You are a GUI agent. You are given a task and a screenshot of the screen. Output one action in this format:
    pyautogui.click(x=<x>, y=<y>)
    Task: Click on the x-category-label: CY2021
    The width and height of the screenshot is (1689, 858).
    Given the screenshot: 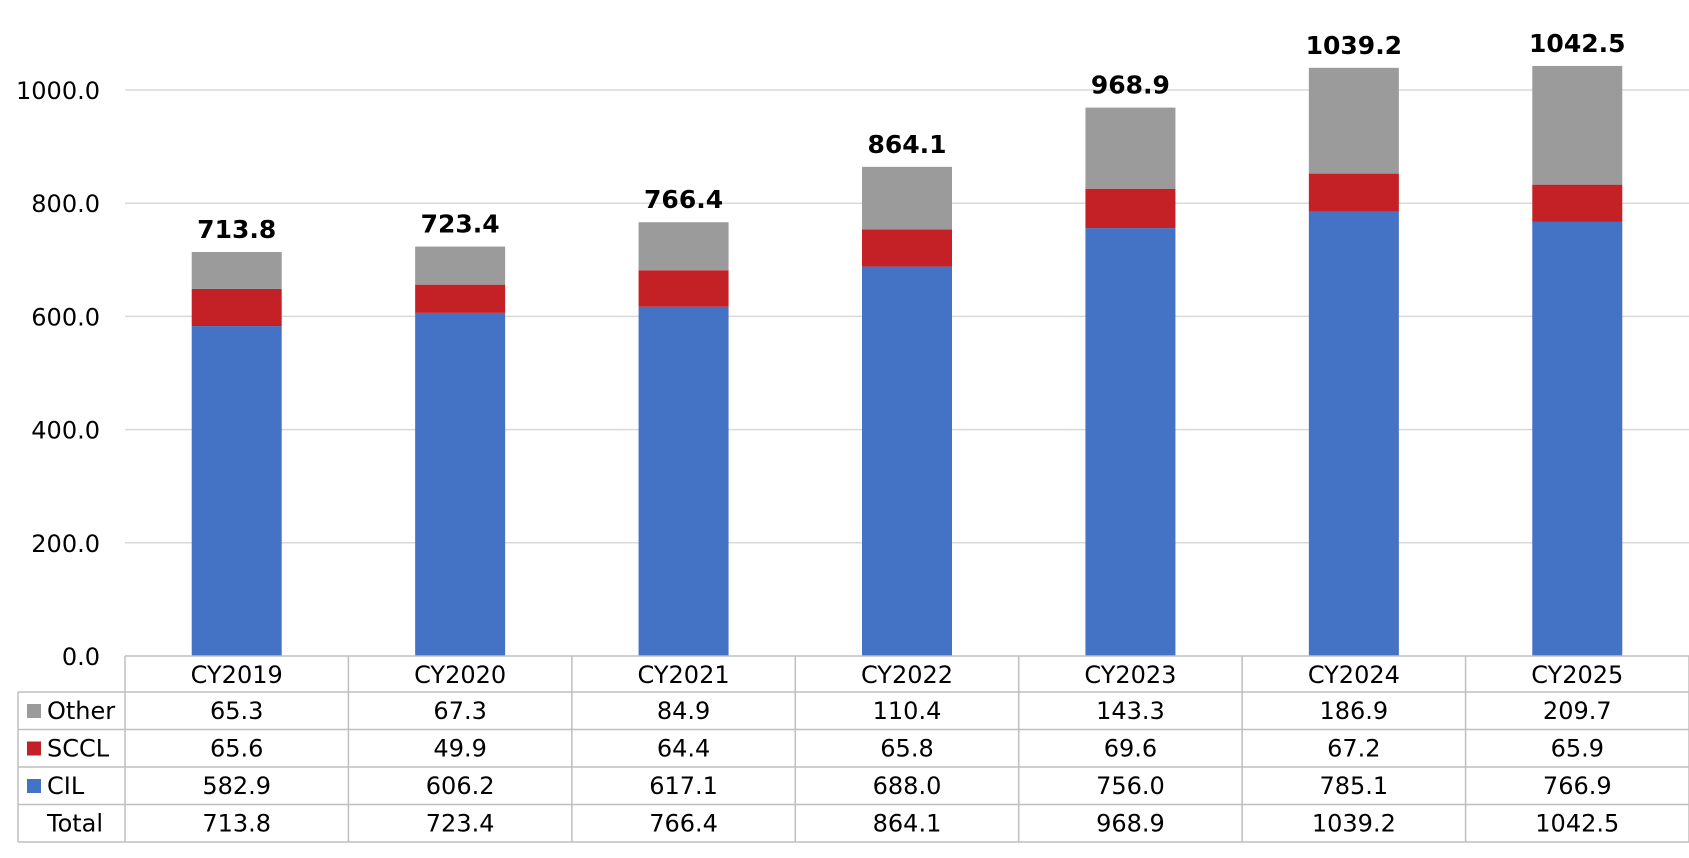 What is the action you would take?
    pyautogui.click(x=684, y=675)
    